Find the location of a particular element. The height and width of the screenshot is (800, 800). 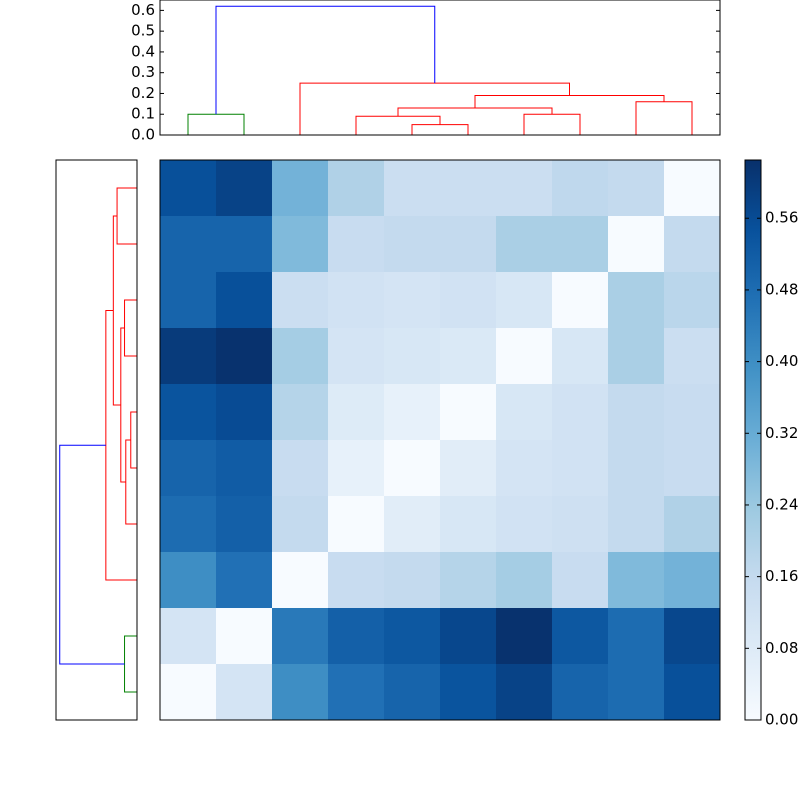

y-tick-label: 0.4 is located at coordinates (143, 51).